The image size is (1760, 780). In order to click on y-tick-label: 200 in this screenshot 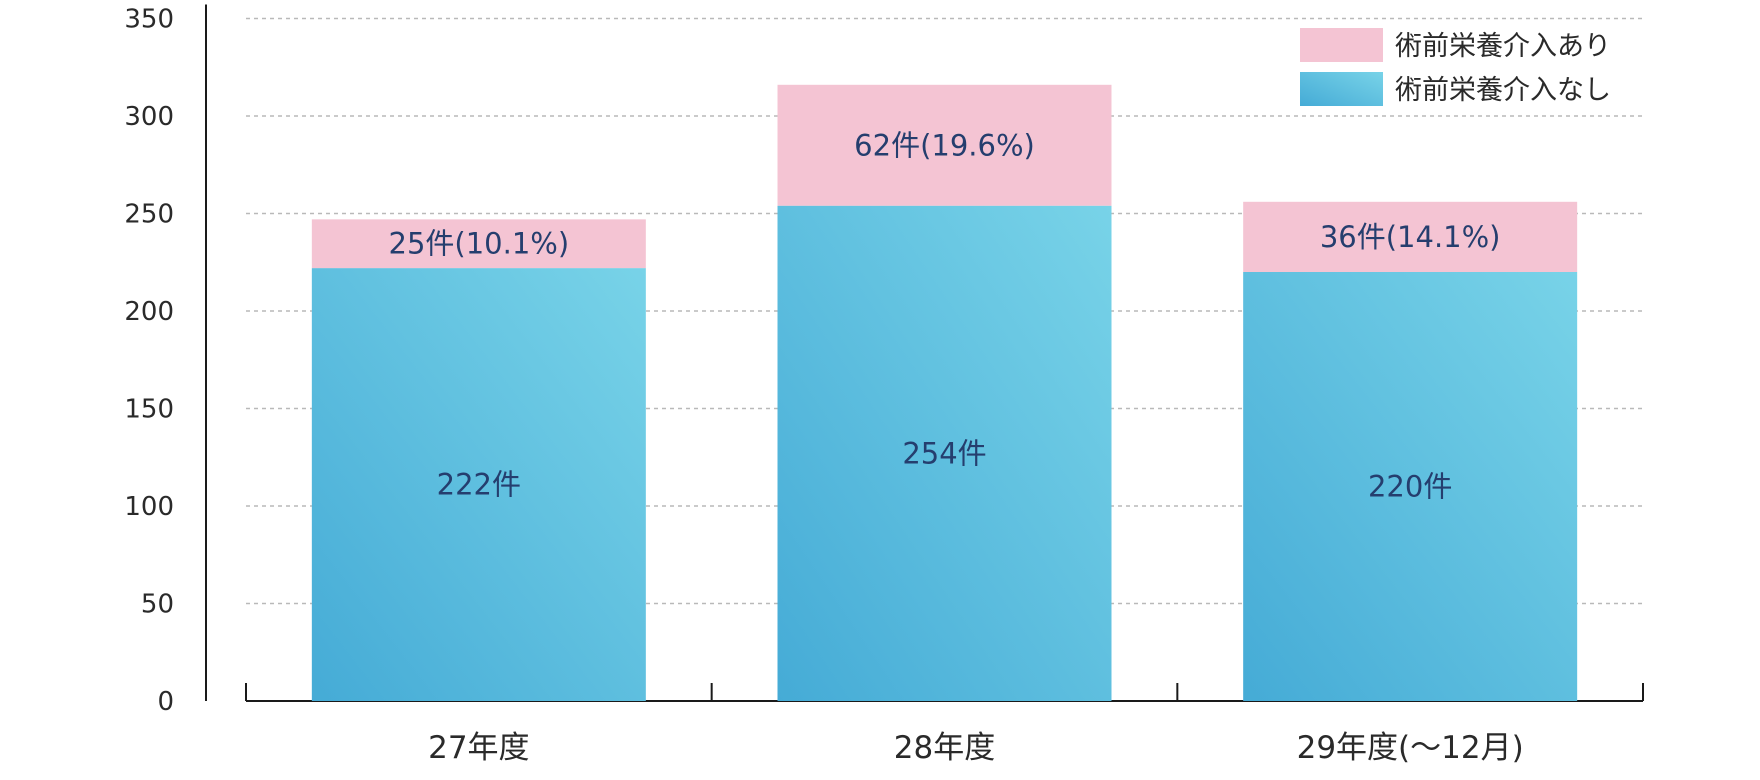, I will do `click(149, 312)`.